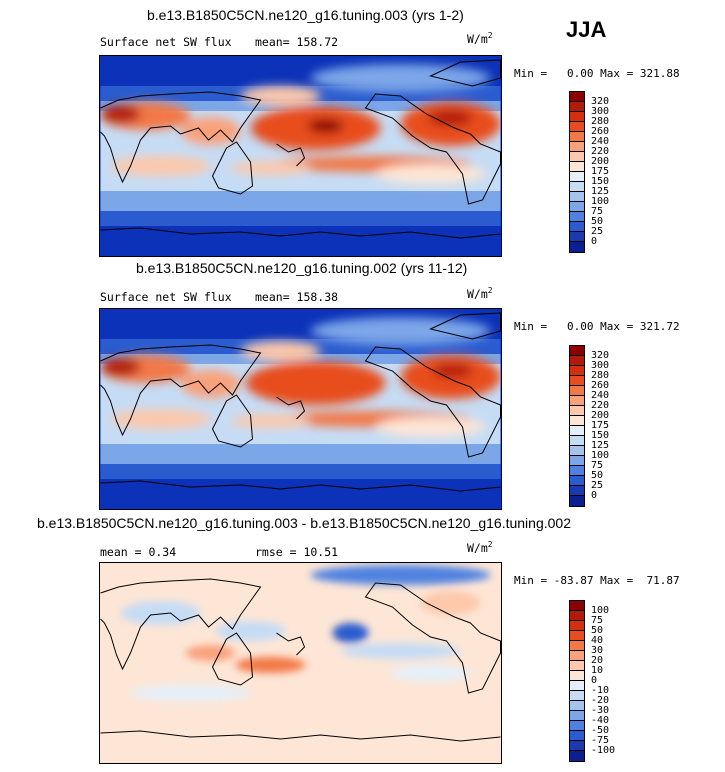 The width and height of the screenshot is (725, 772). Describe the element at coordinates (600, 435) in the screenshot. I see `colorbar-label: 150` at that location.